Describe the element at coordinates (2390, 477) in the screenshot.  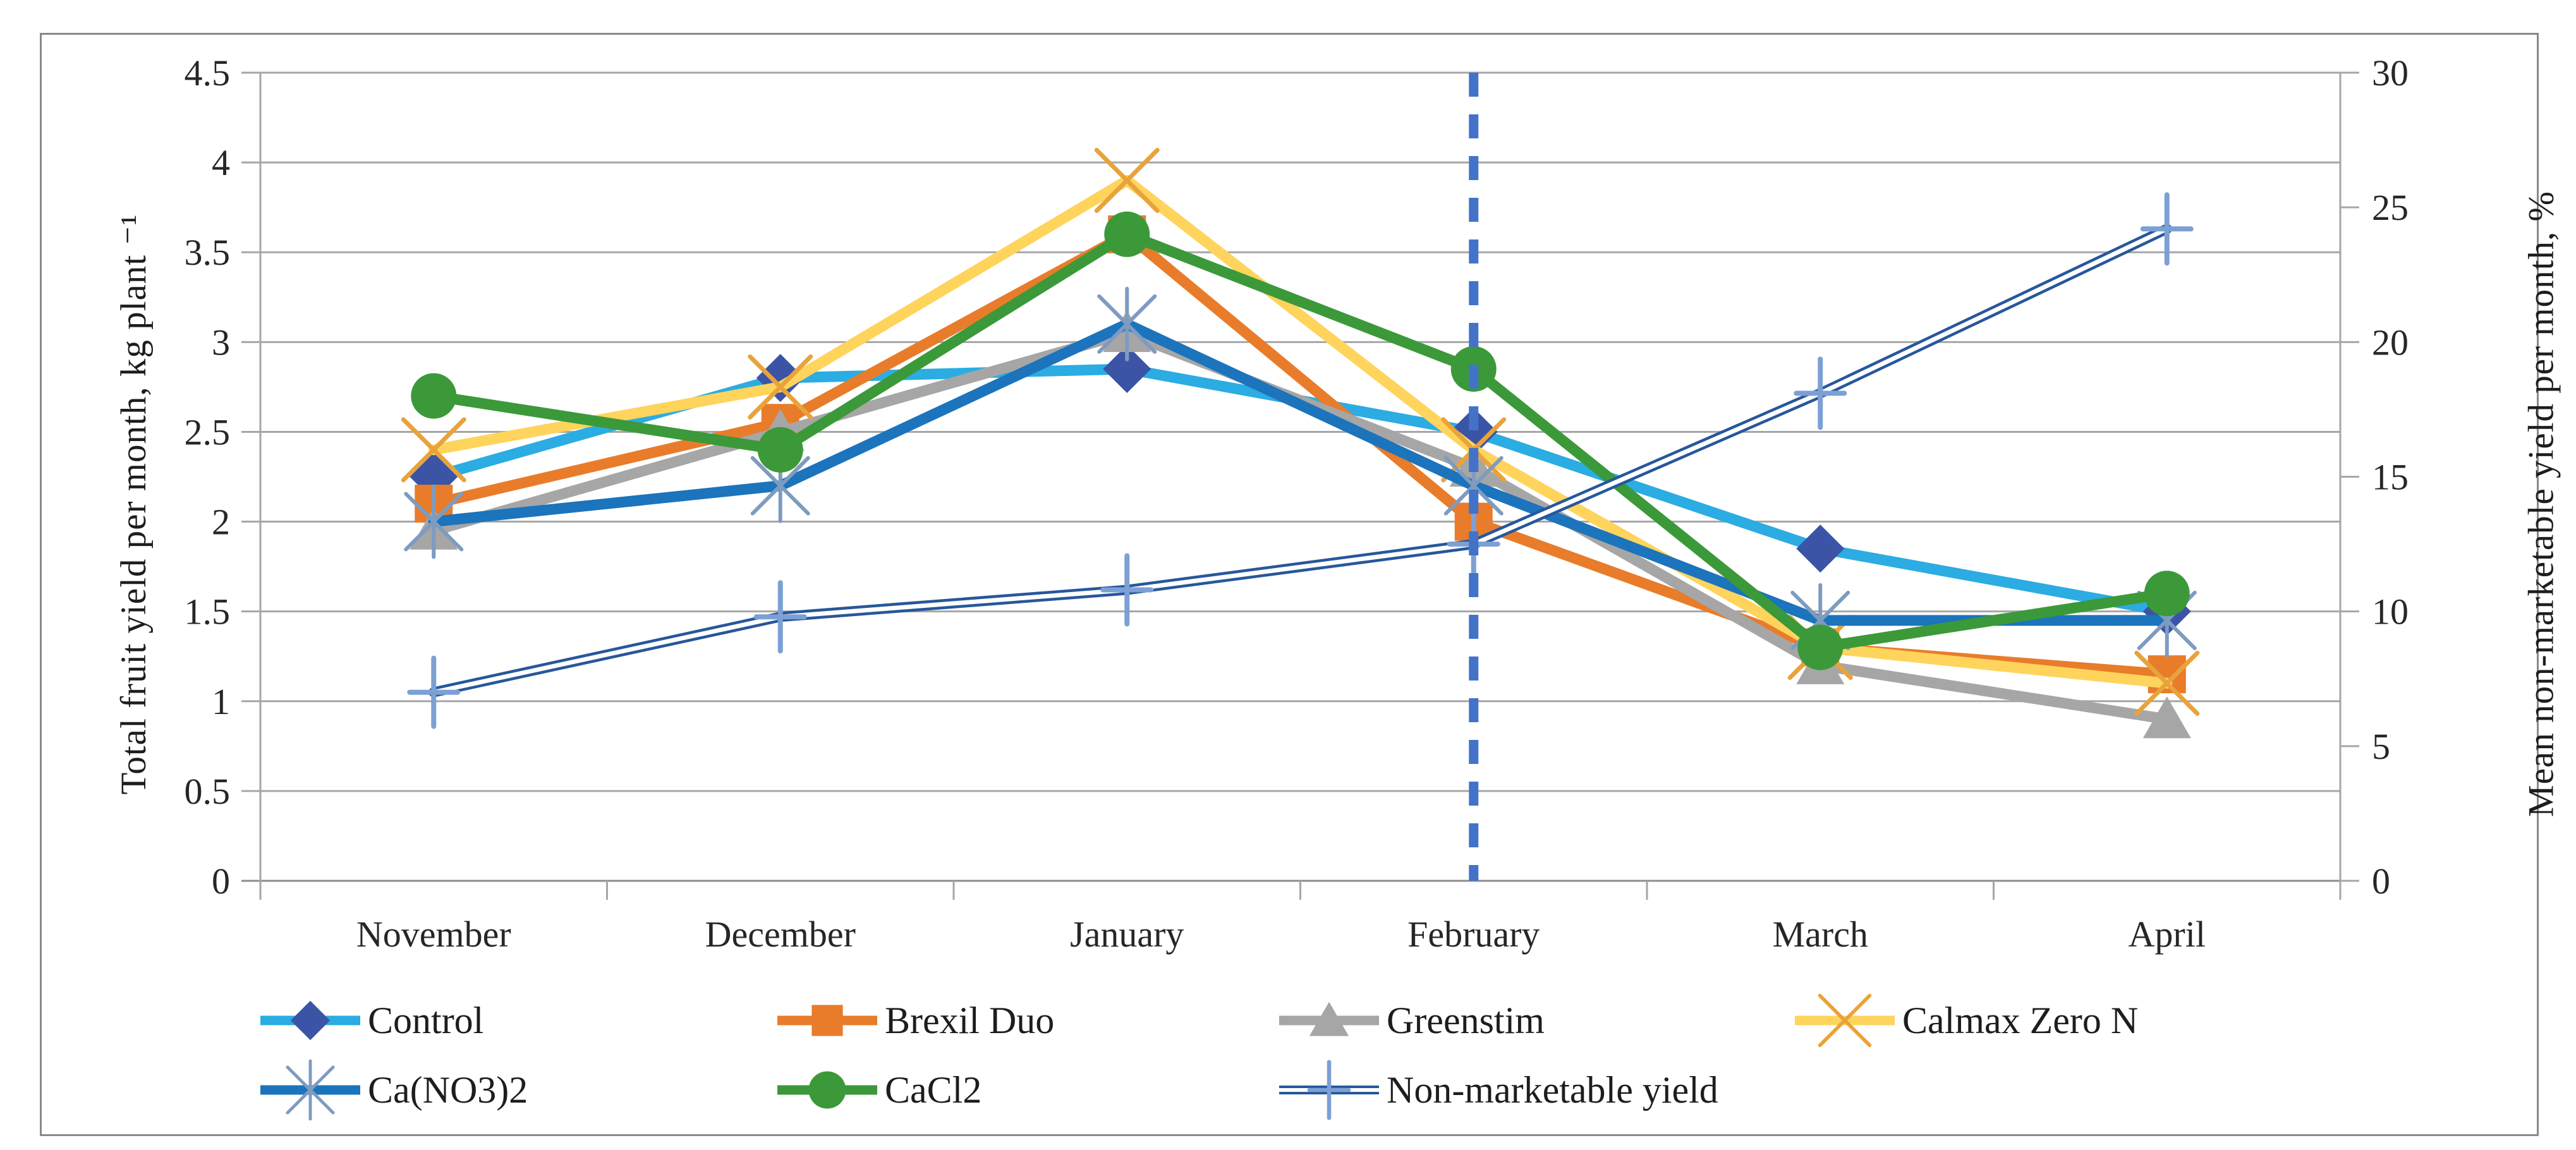
I see `right-tick-label: 15` at that location.